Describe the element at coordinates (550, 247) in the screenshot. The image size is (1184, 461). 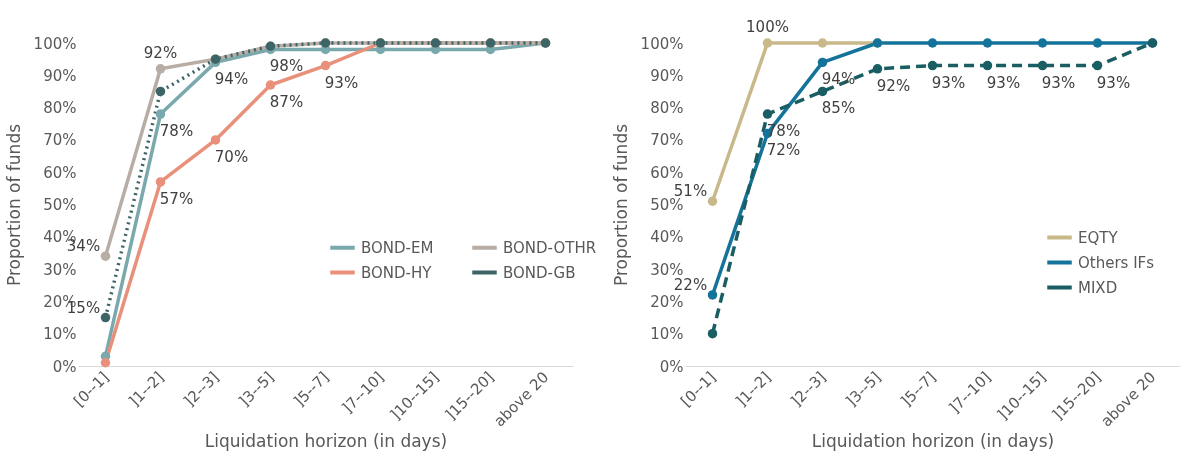
I see `legend-label: BOND-OTHR` at that location.